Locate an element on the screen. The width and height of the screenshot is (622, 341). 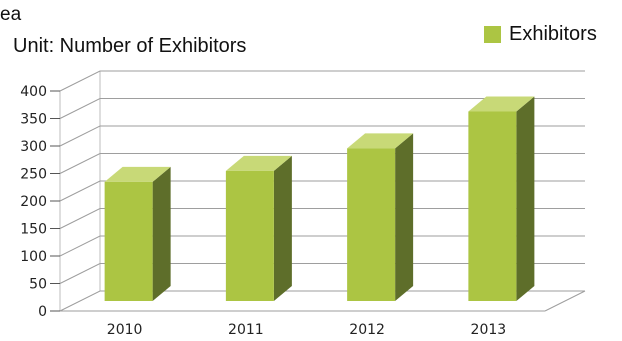
x-tick-label: 2011 is located at coordinates (246, 330).